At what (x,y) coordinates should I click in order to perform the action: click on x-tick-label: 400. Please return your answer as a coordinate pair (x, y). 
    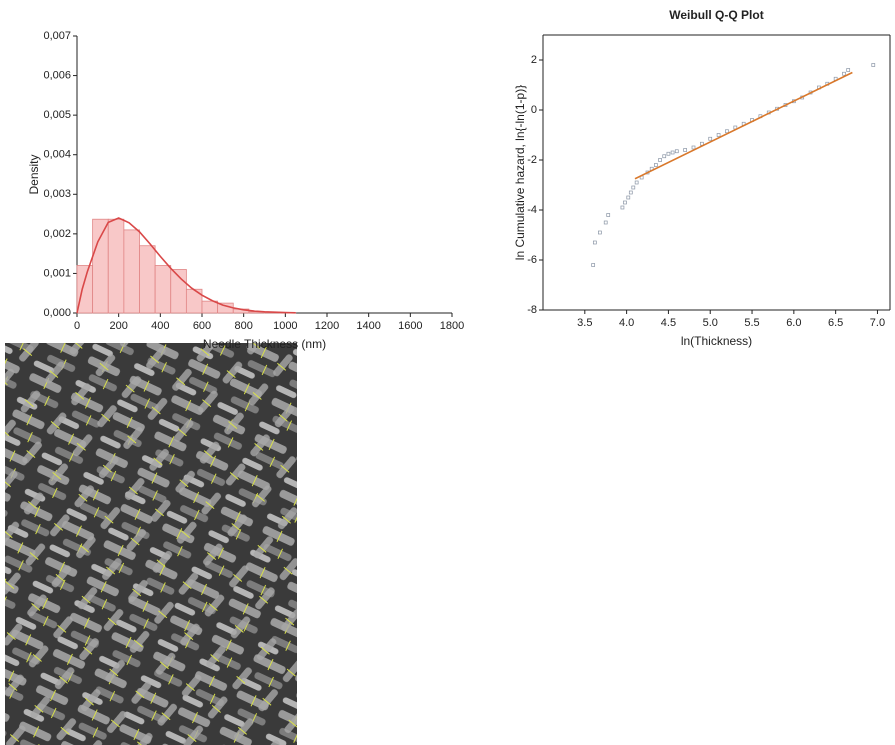
    Looking at the image, I should click on (160, 326).